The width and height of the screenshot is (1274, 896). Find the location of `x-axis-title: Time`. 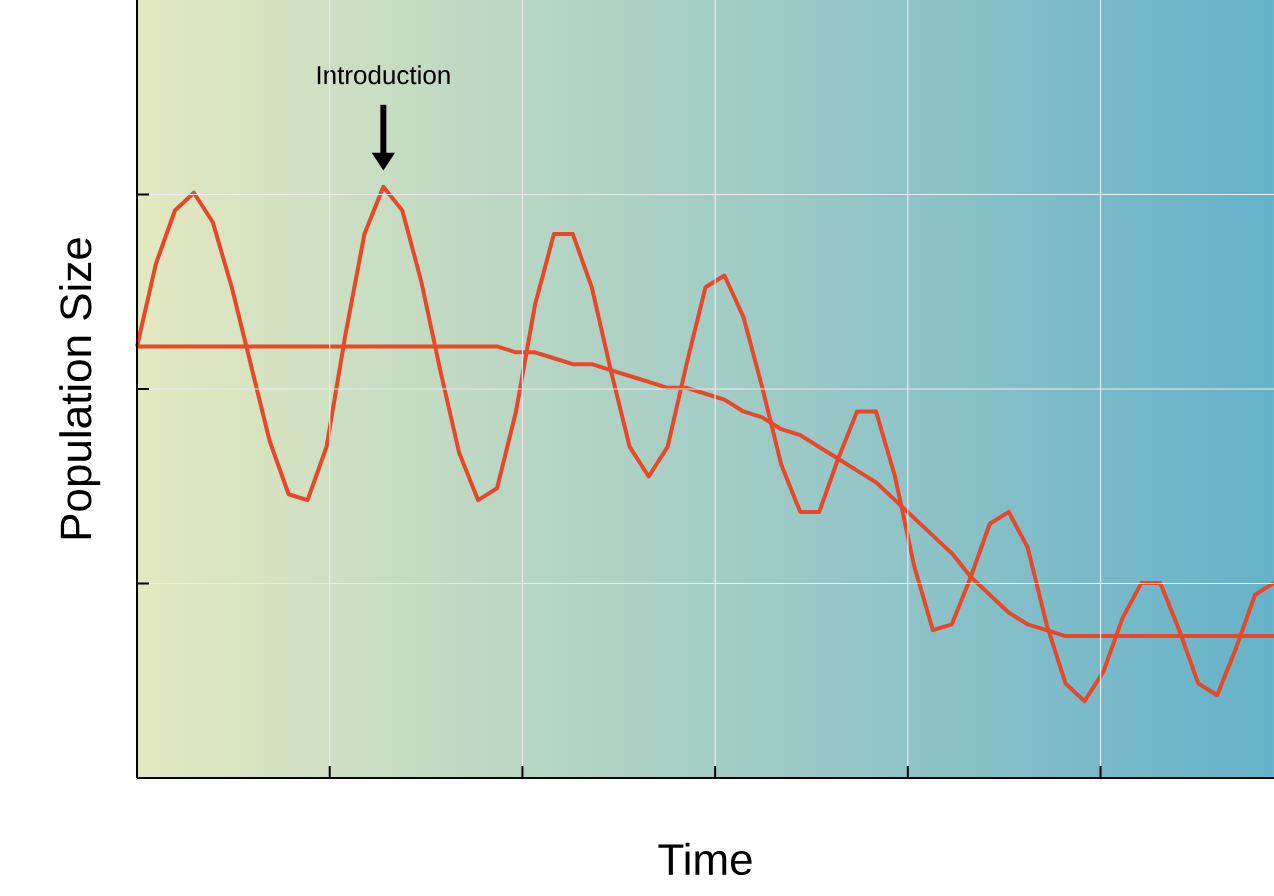

x-axis-title: Time is located at coordinates (705, 859).